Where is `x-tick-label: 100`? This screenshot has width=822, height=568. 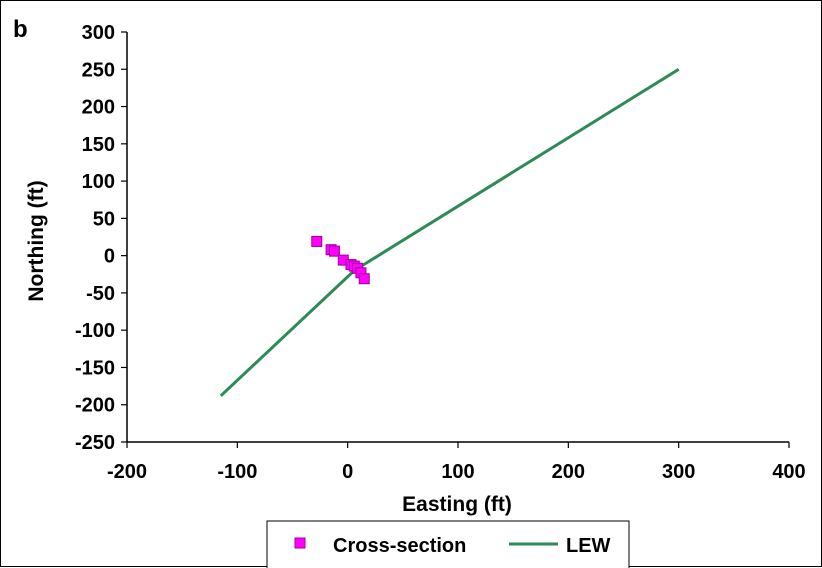 x-tick-label: 100 is located at coordinates (457, 472).